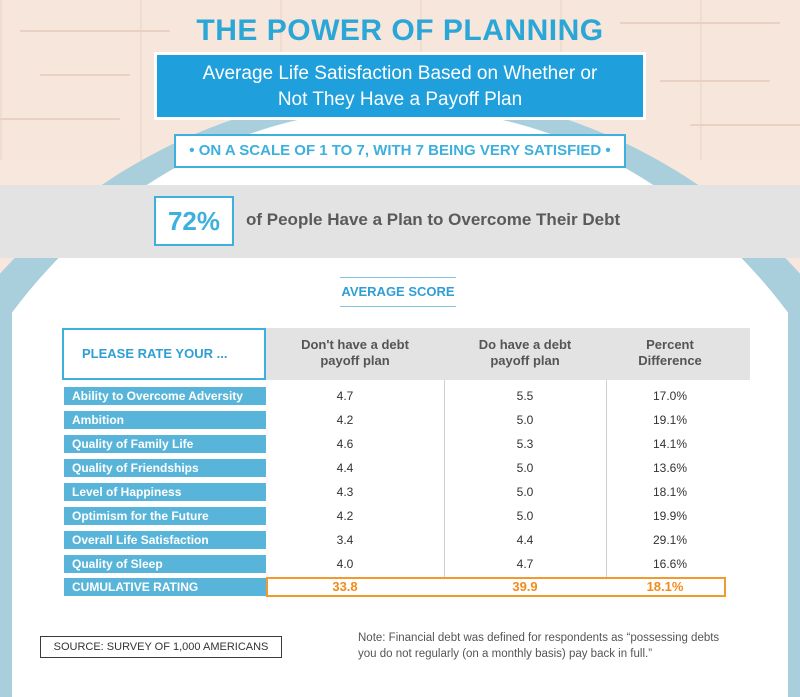 Image resolution: width=800 pixels, height=697 pixels. What do you see at coordinates (525, 396) in the screenshot?
I see `cell-plan: 5.5` at bounding box center [525, 396].